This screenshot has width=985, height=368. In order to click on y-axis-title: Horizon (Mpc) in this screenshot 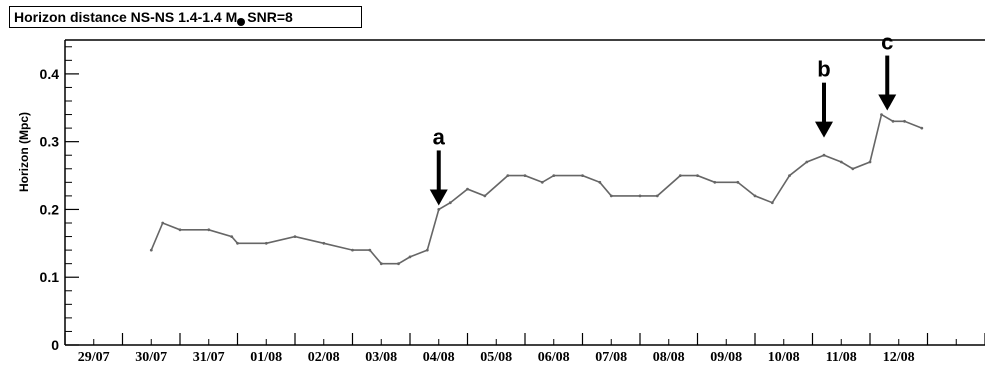, I will do `click(24, 152)`.